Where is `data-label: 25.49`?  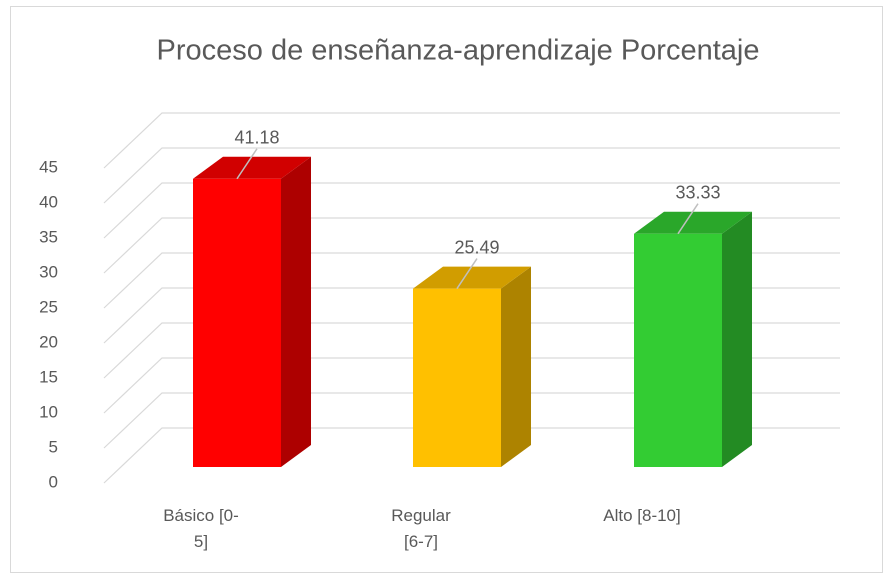
data-label: 25.49 is located at coordinates (476, 247).